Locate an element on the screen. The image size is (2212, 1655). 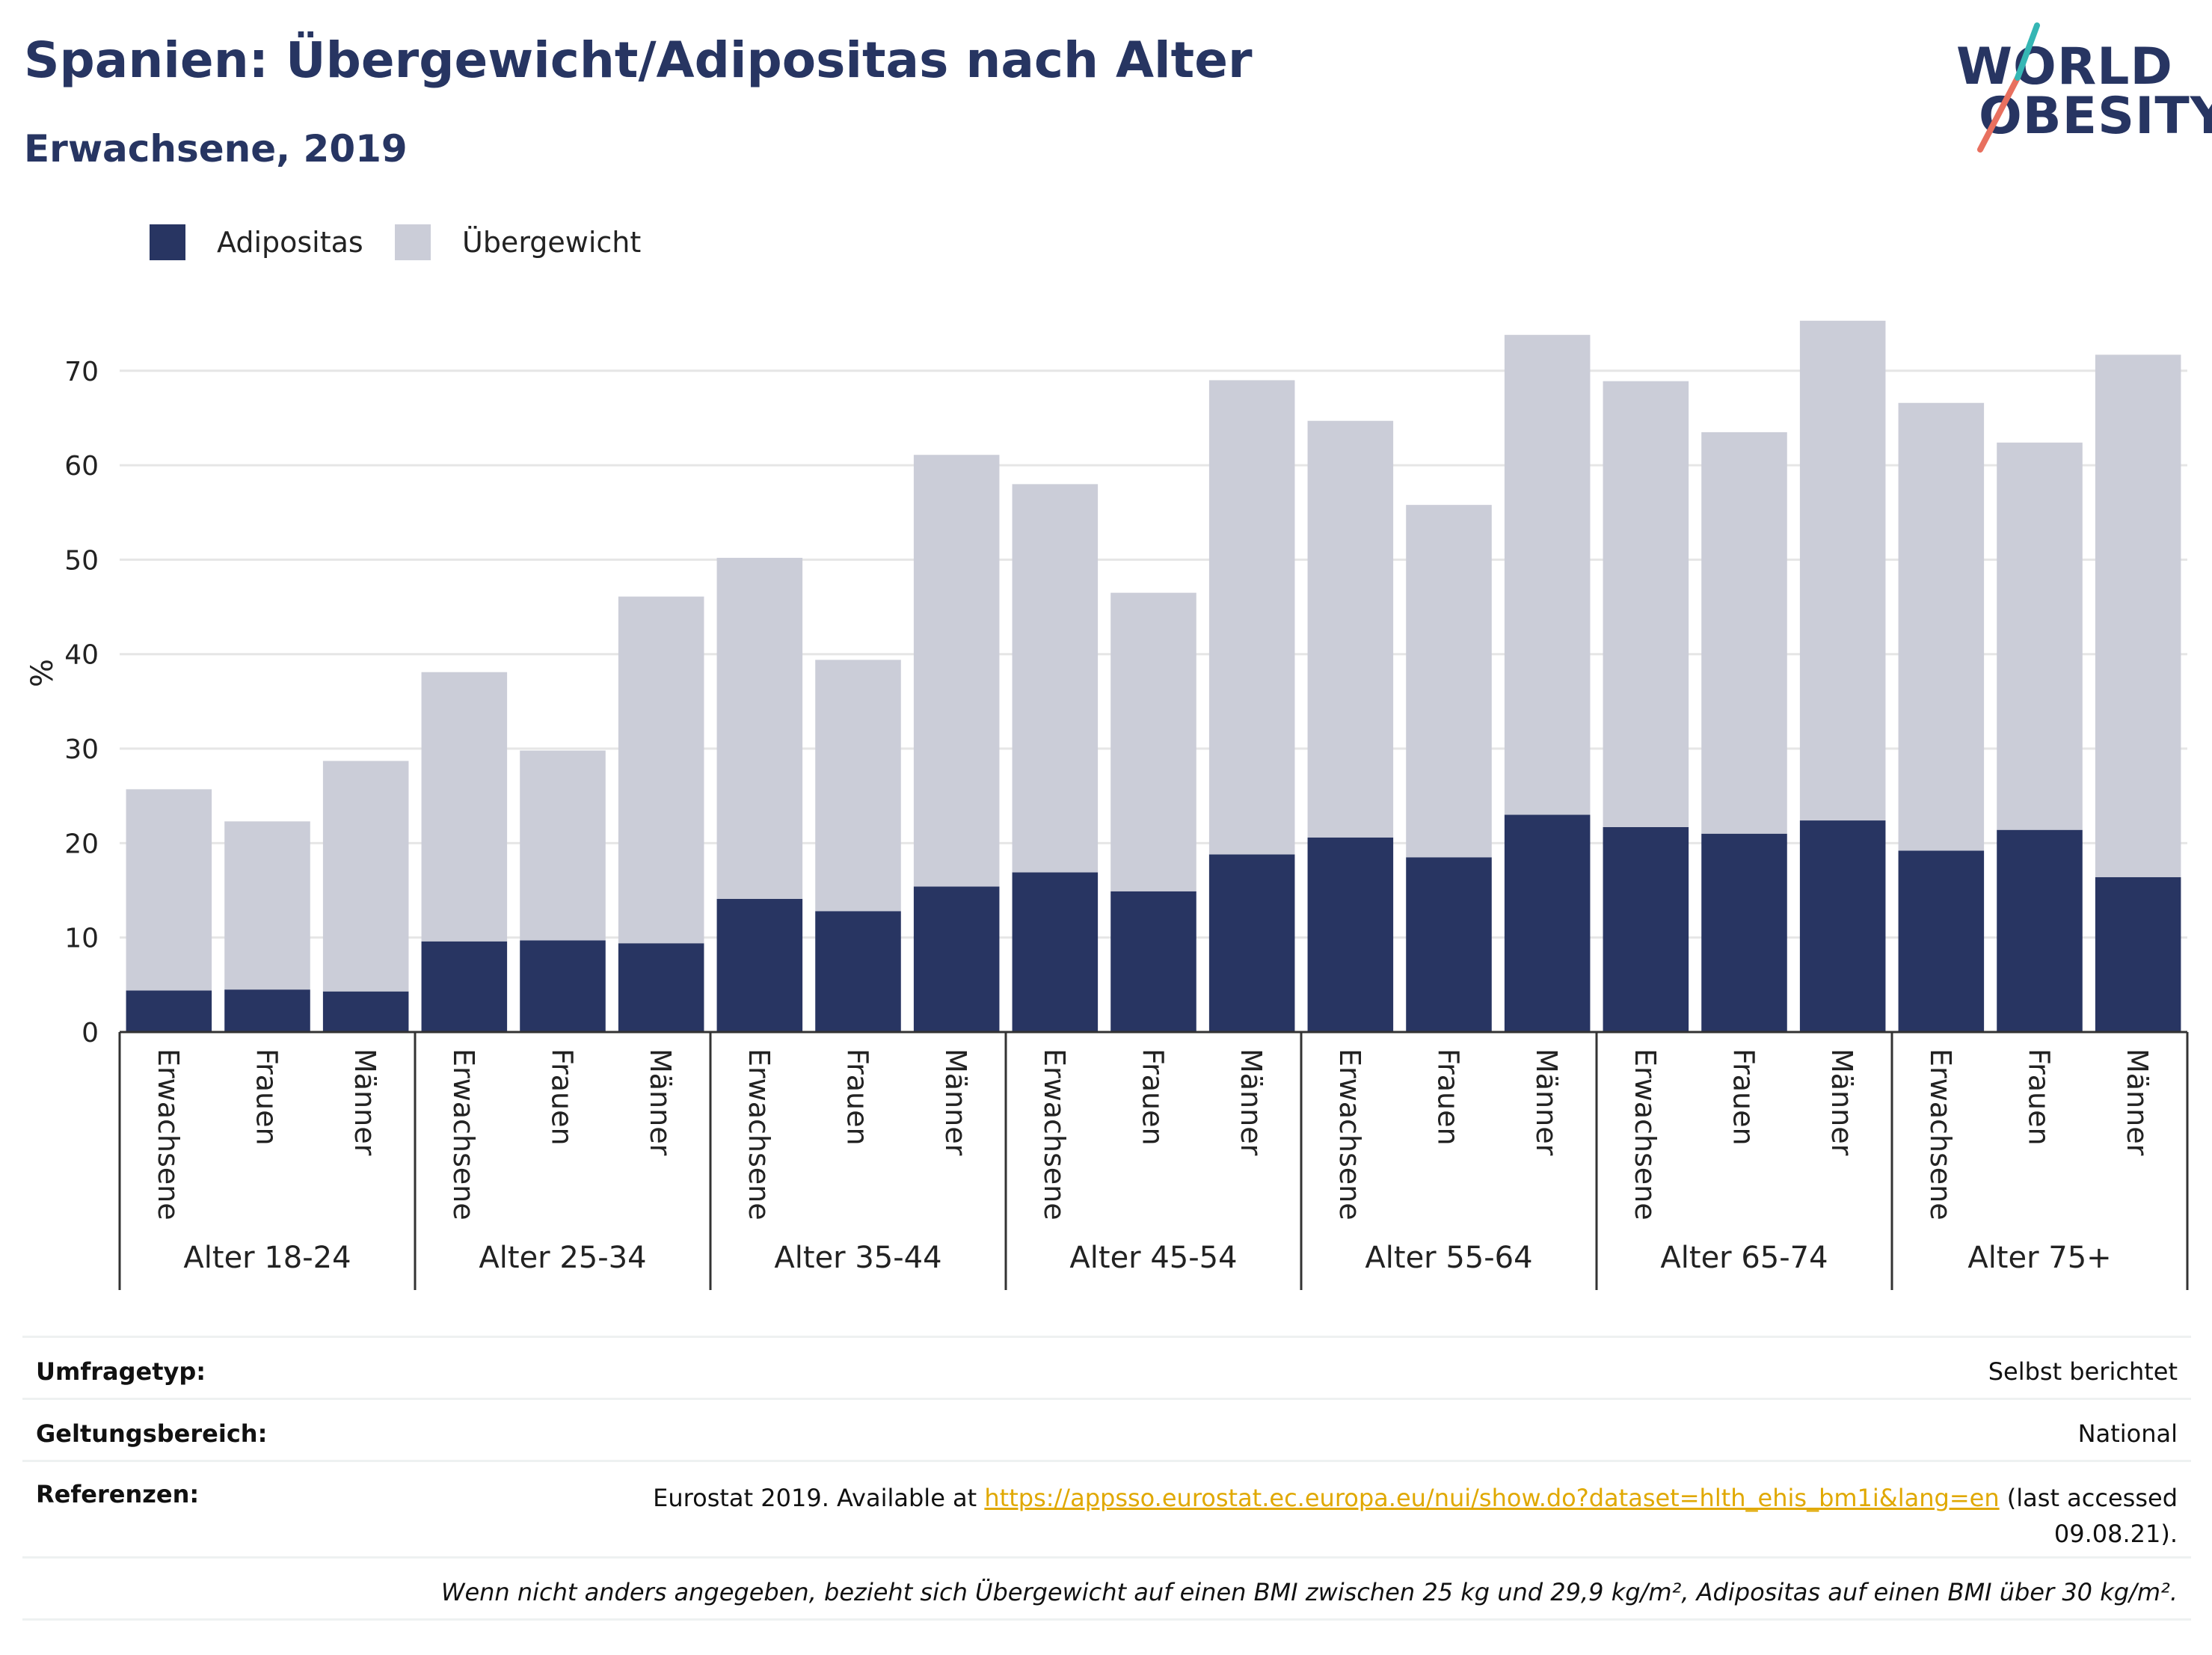
info-row-geltungsbereich: Geltungsbereich: National is located at coordinates (1106, 1429).